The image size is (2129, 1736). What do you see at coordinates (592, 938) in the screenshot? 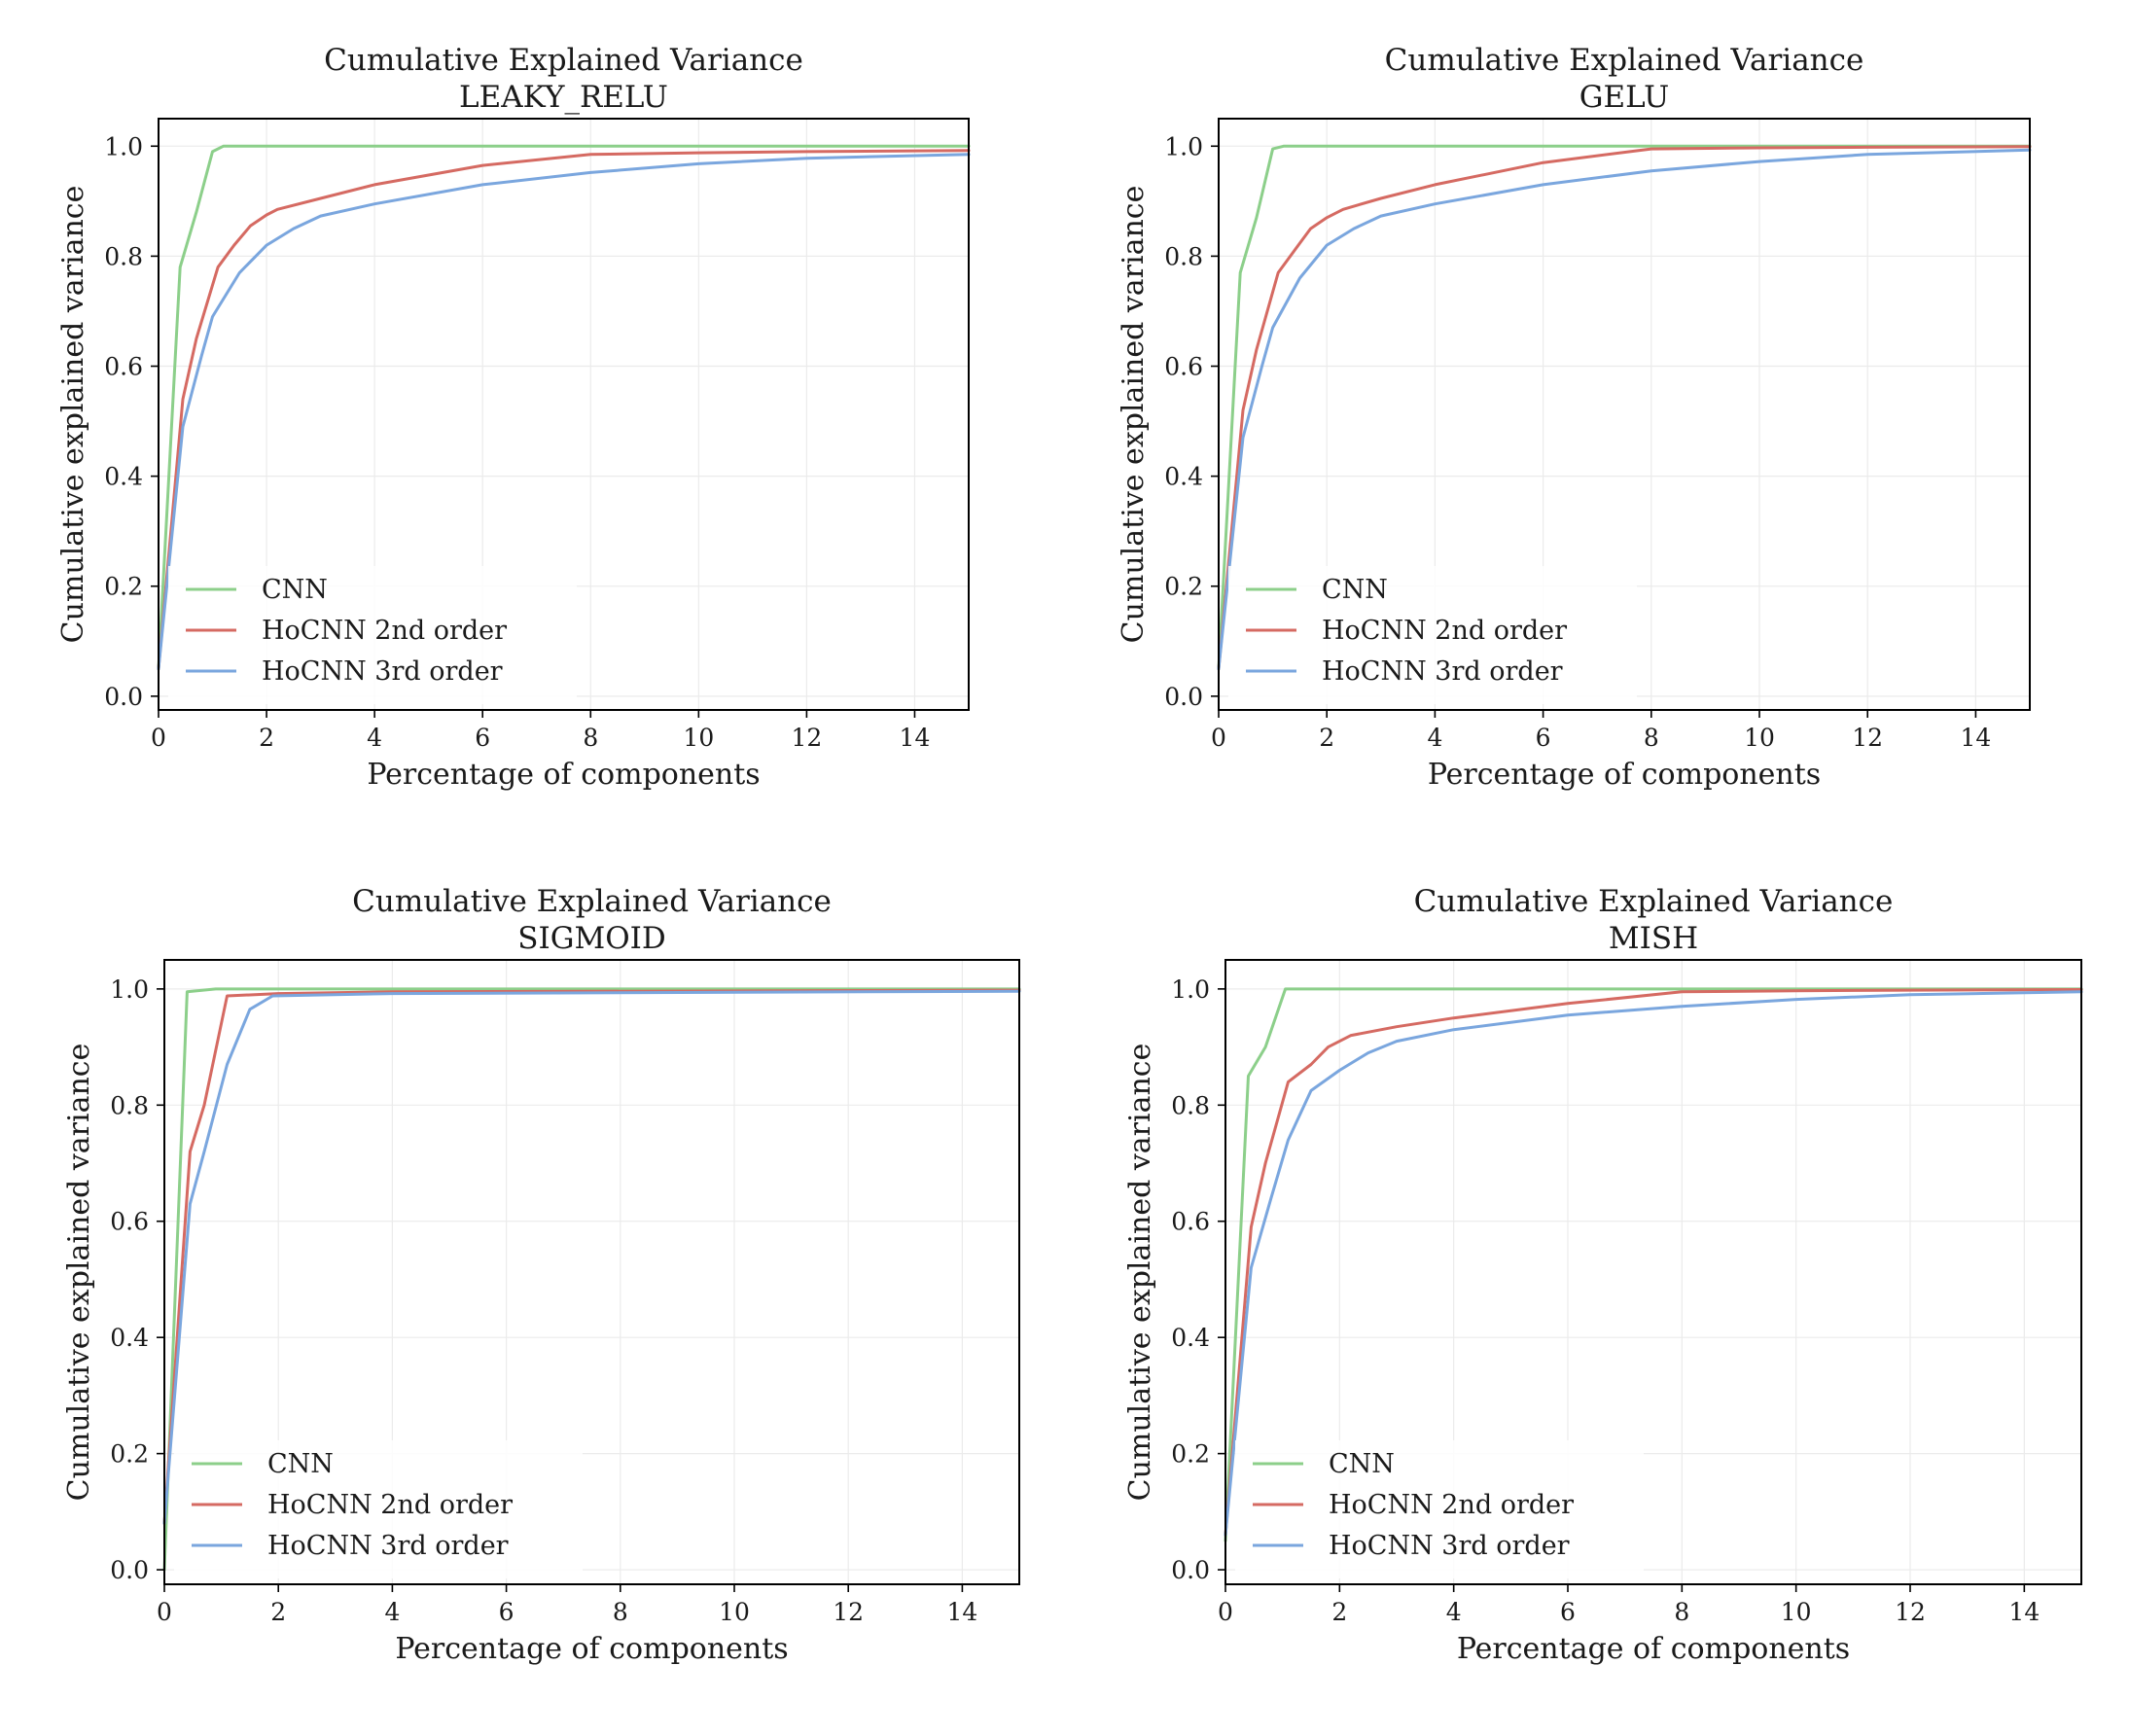
I see `chart-subtitle: SIGMOID` at bounding box center [592, 938].